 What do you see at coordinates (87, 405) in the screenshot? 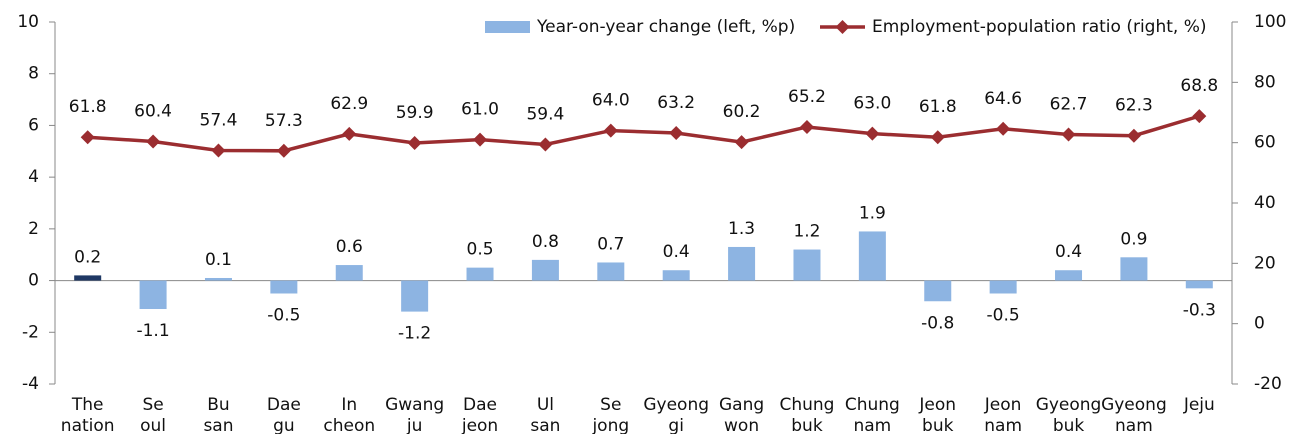
I see `x-tick-label: The` at bounding box center [87, 405].